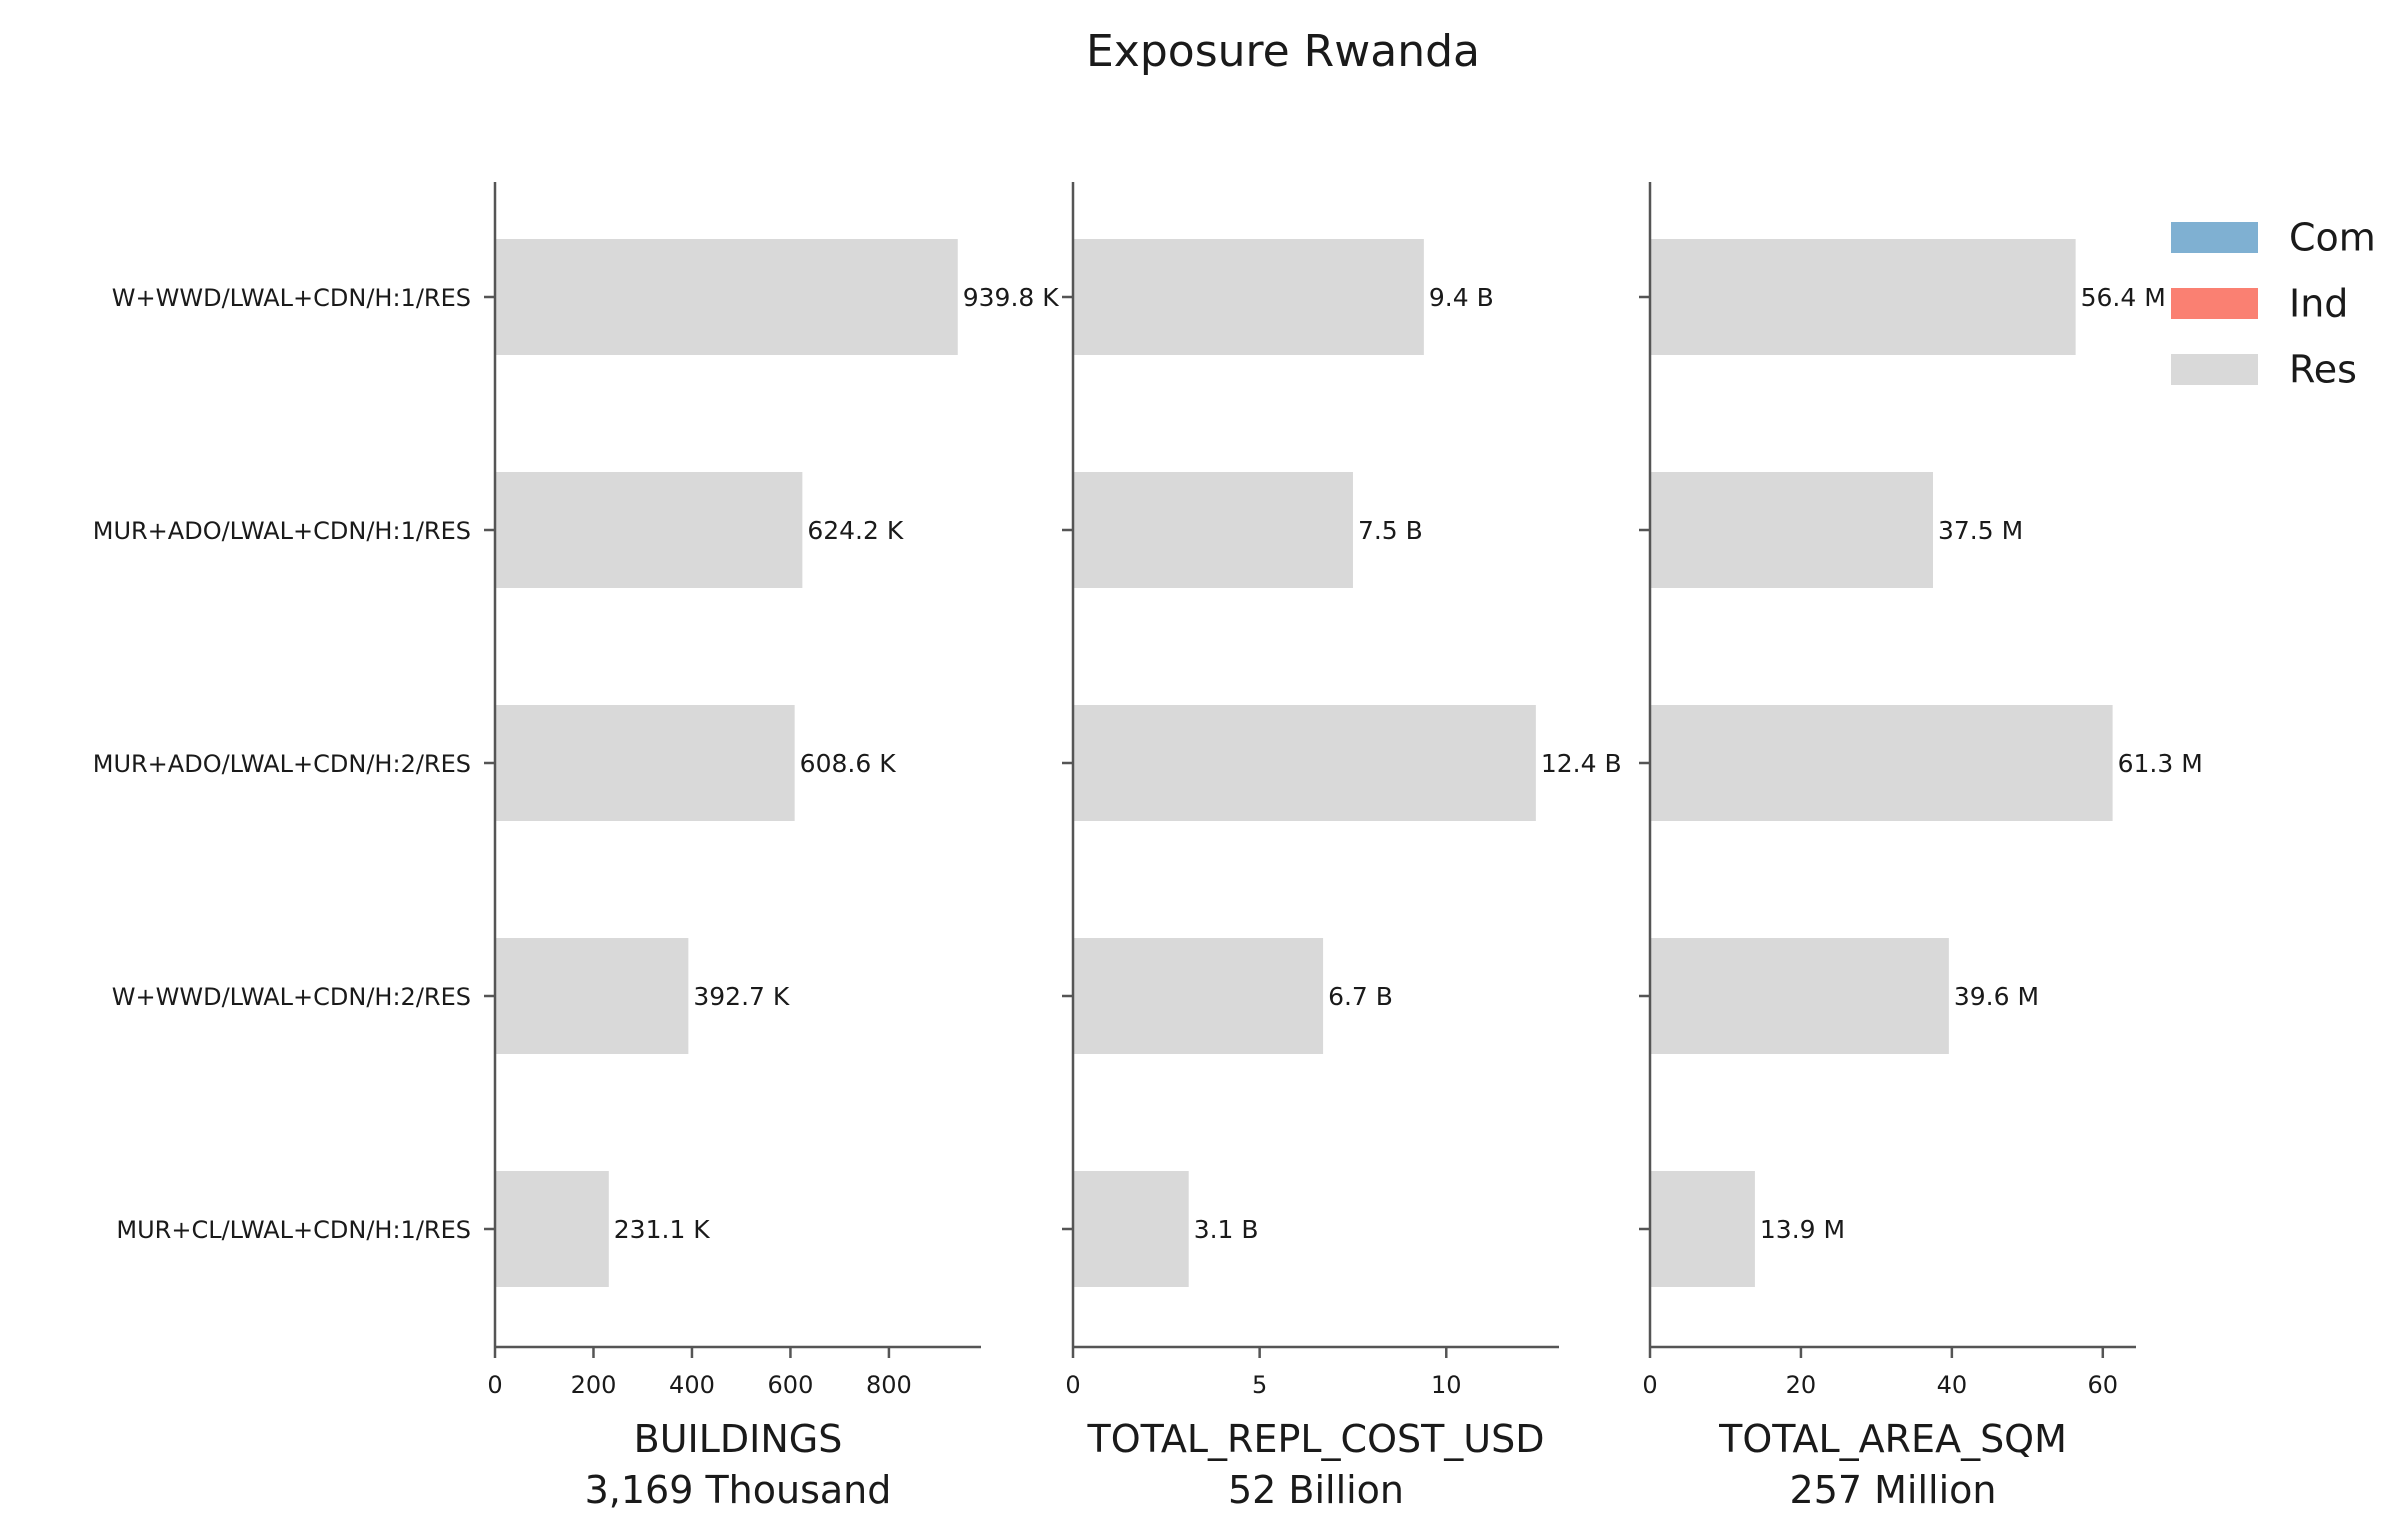 This screenshot has height=1538, width=2408. I want to click on data-label: 608.6 K, so click(848, 763).